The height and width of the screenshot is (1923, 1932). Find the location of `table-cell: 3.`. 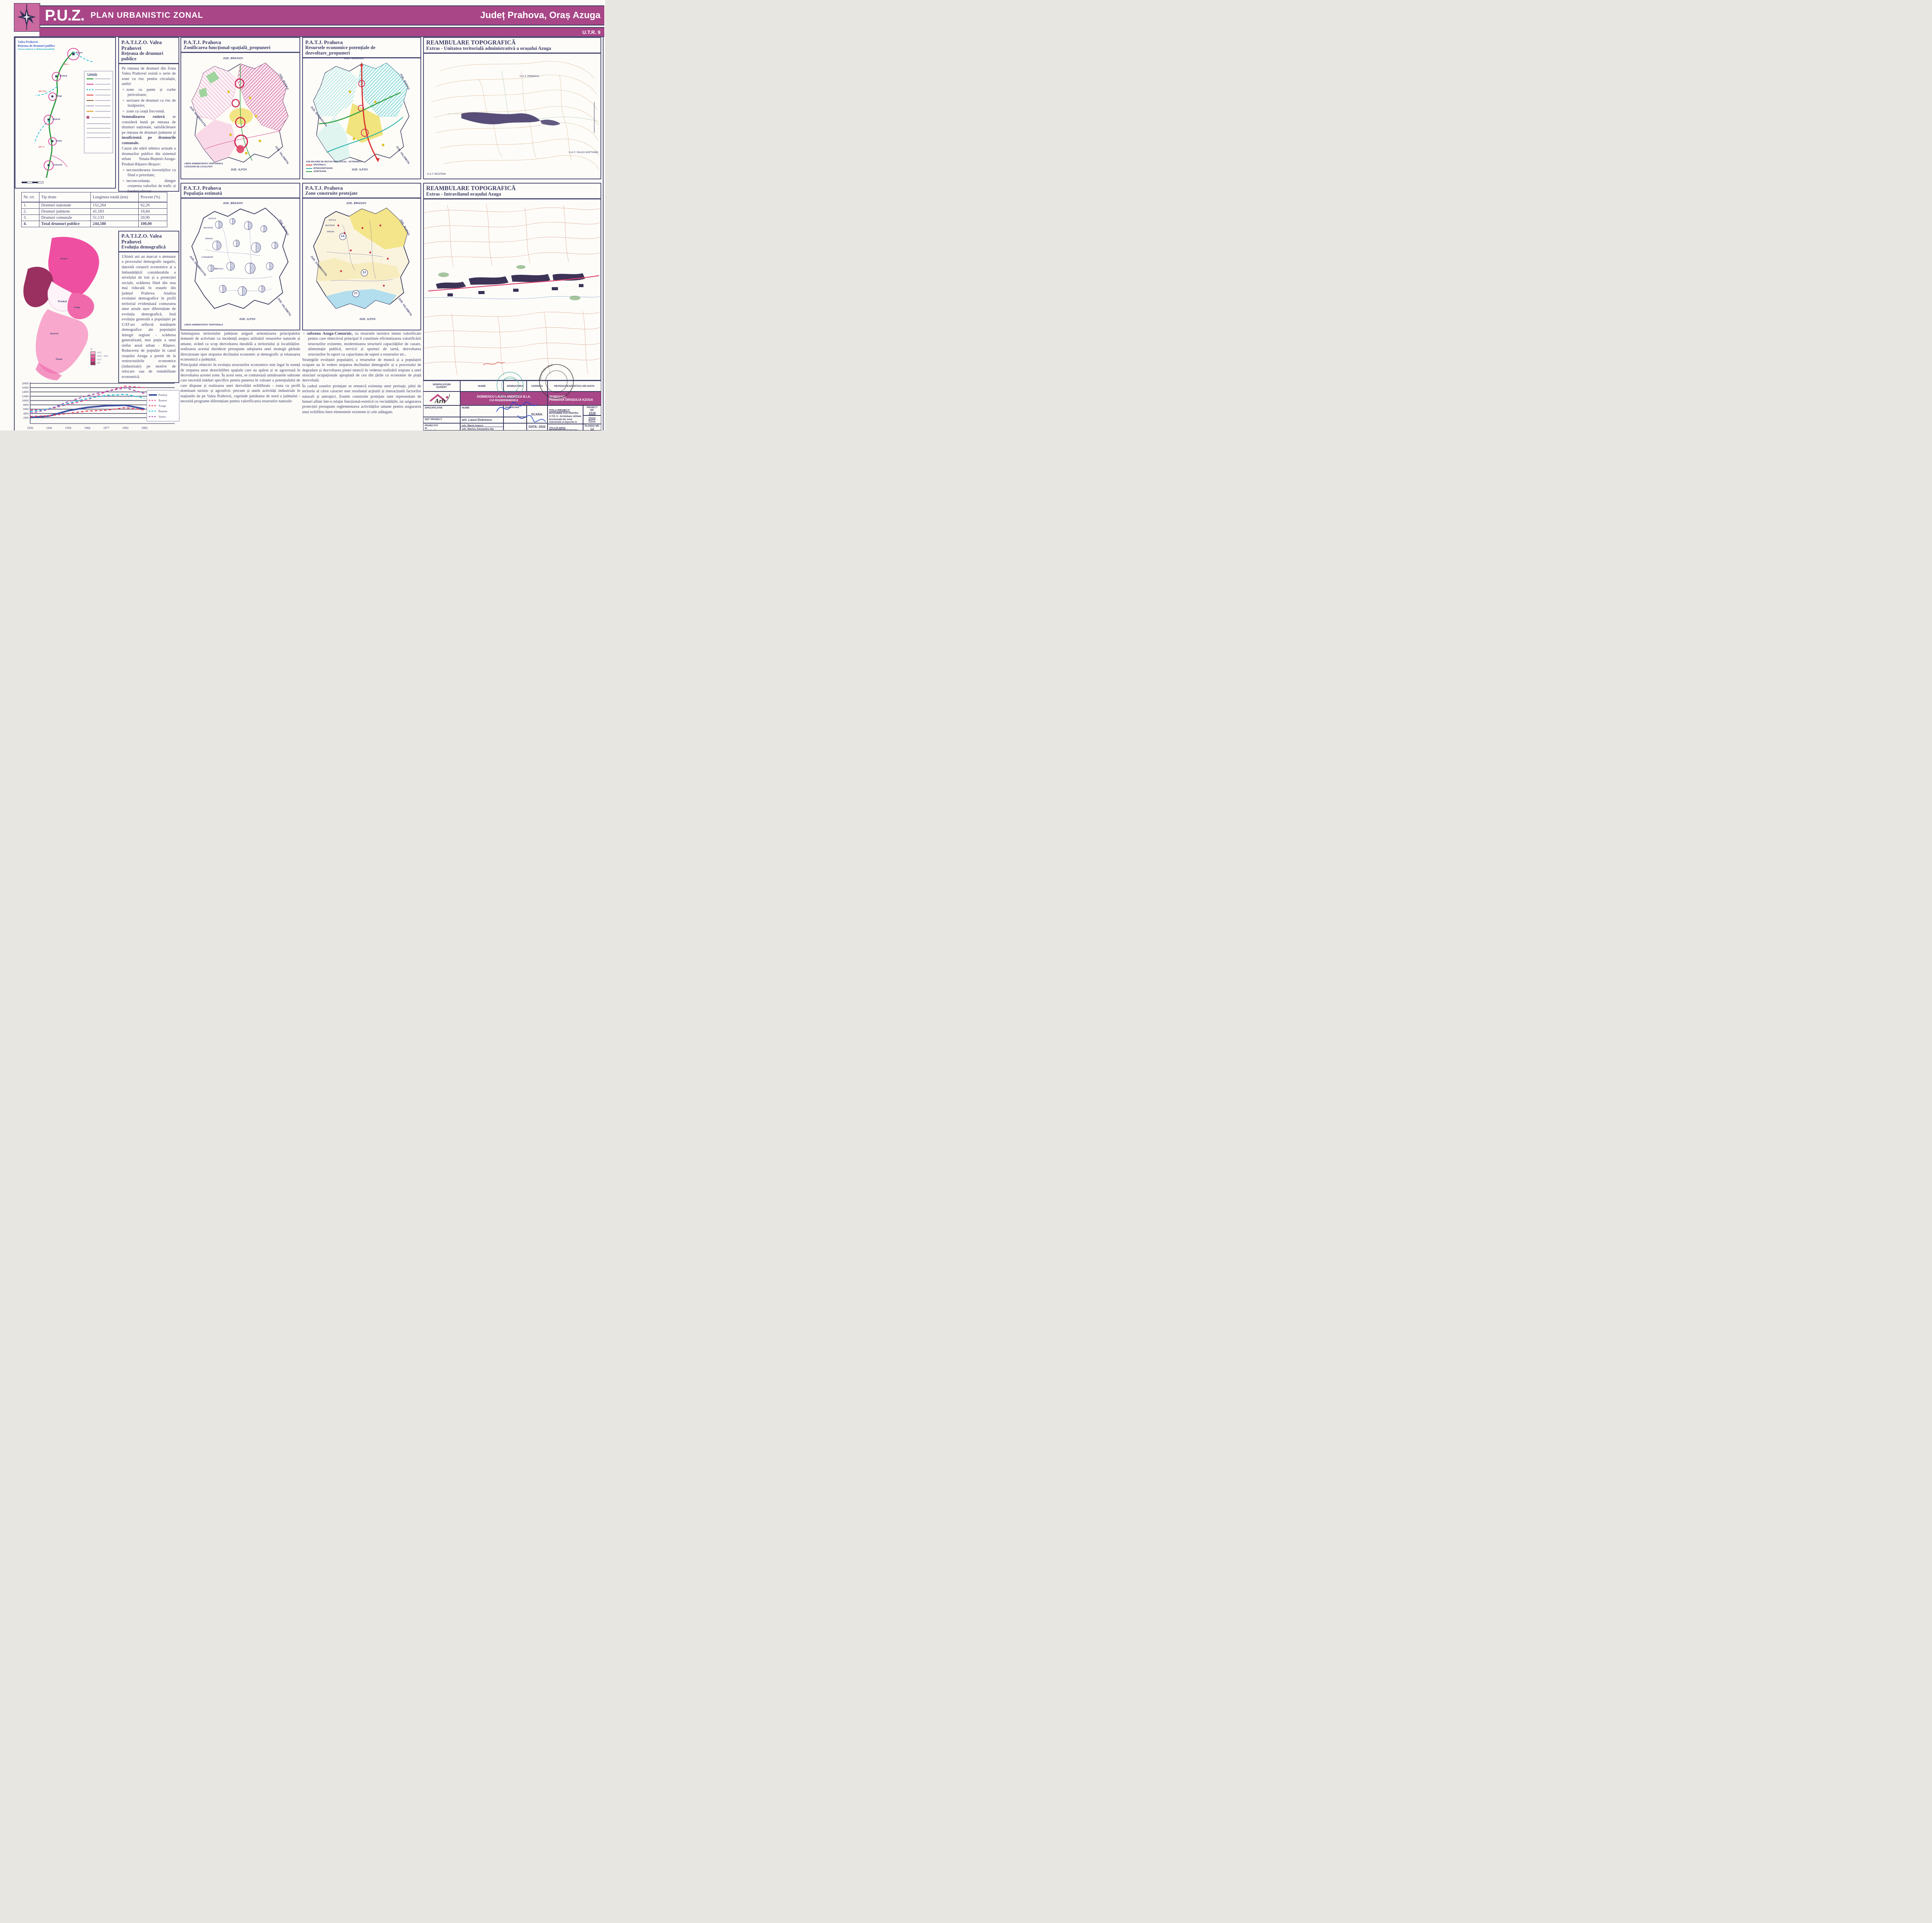

table-cell: 3. is located at coordinates (30, 217).